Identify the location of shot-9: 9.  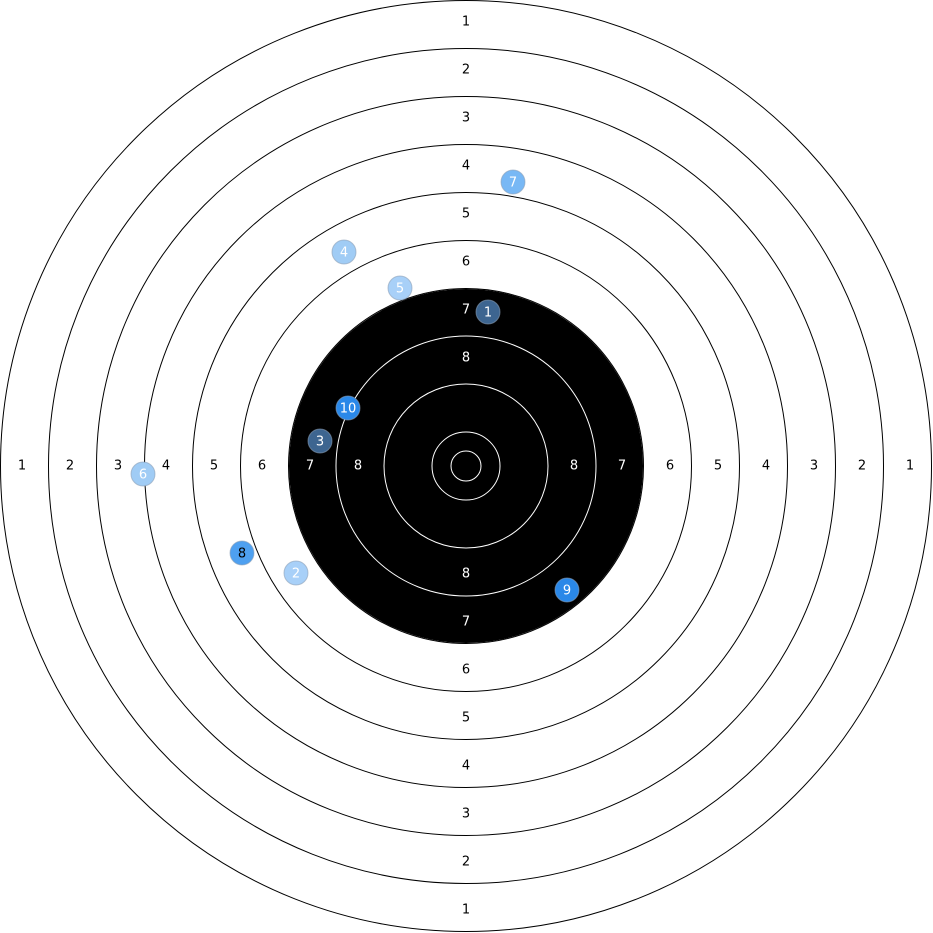
(567, 590).